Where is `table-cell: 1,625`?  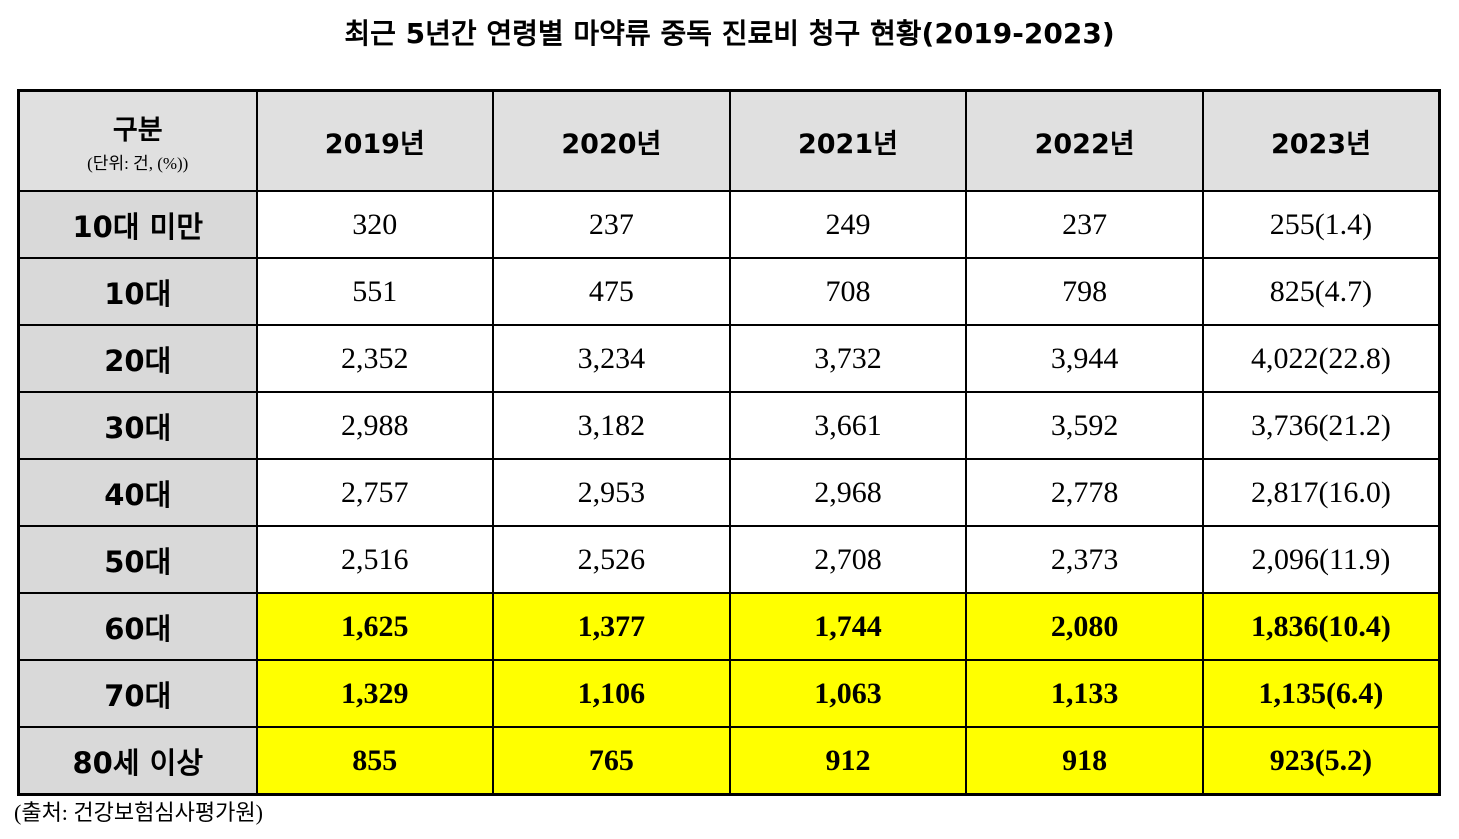
table-cell: 1,625 is located at coordinates (375, 626).